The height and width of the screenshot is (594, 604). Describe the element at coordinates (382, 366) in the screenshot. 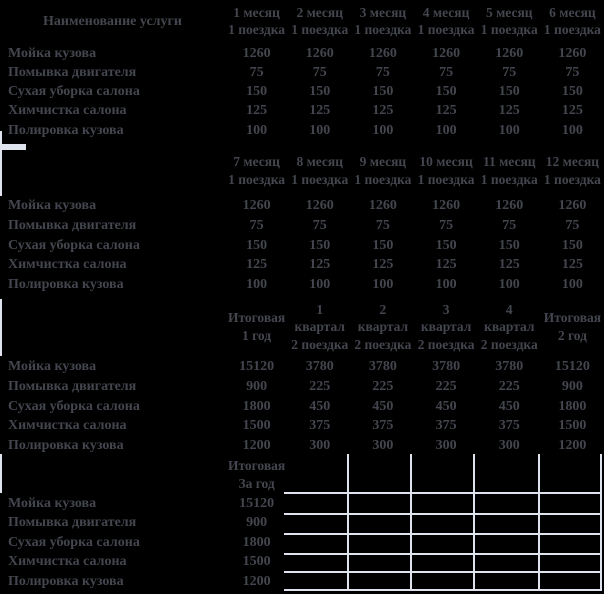

I see `quarter-total-cell: 3780` at that location.